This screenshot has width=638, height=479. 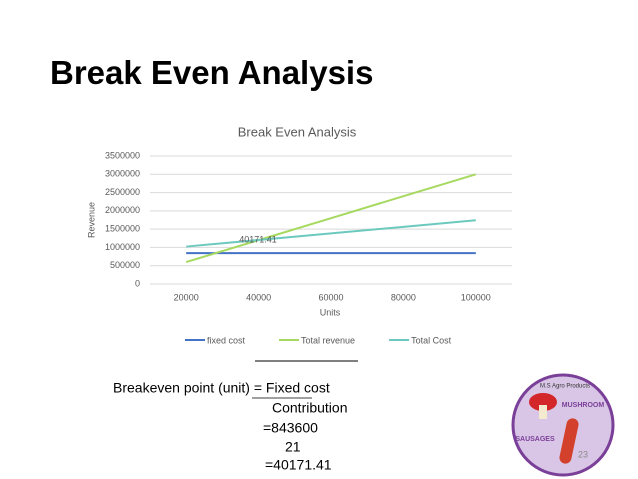 What do you see at coordinates (91, 220) in the screenshot?
I see `y-axis-label: Revenue` at bounding box center [91, 220].